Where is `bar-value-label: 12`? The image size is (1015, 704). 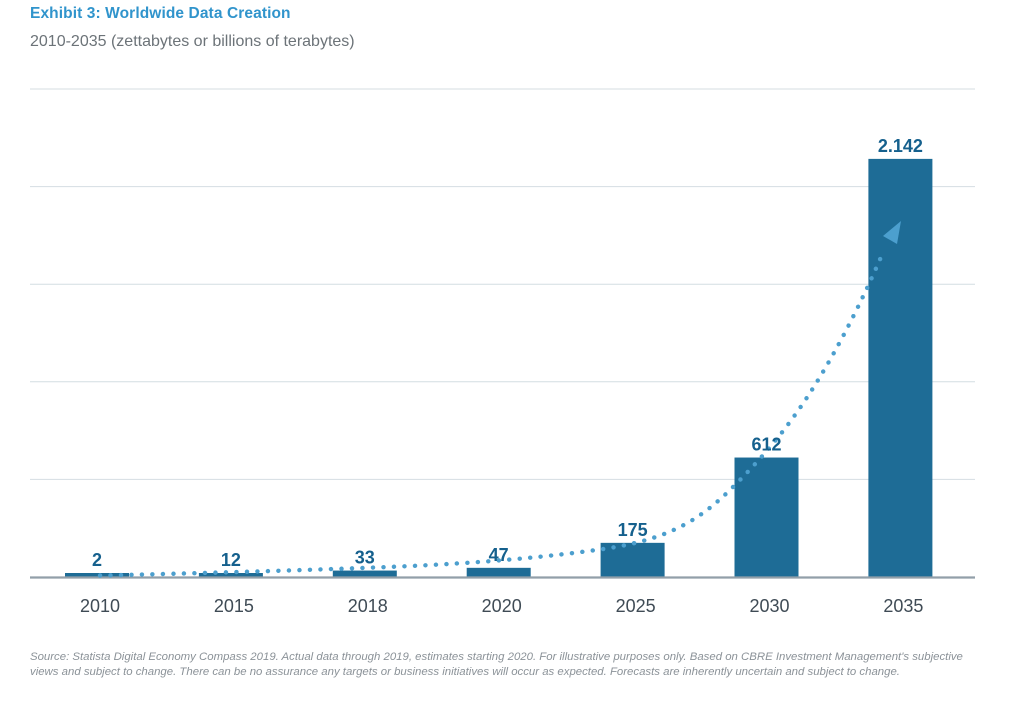
bar-value-label: 12 is located at coordinates (231, 560).